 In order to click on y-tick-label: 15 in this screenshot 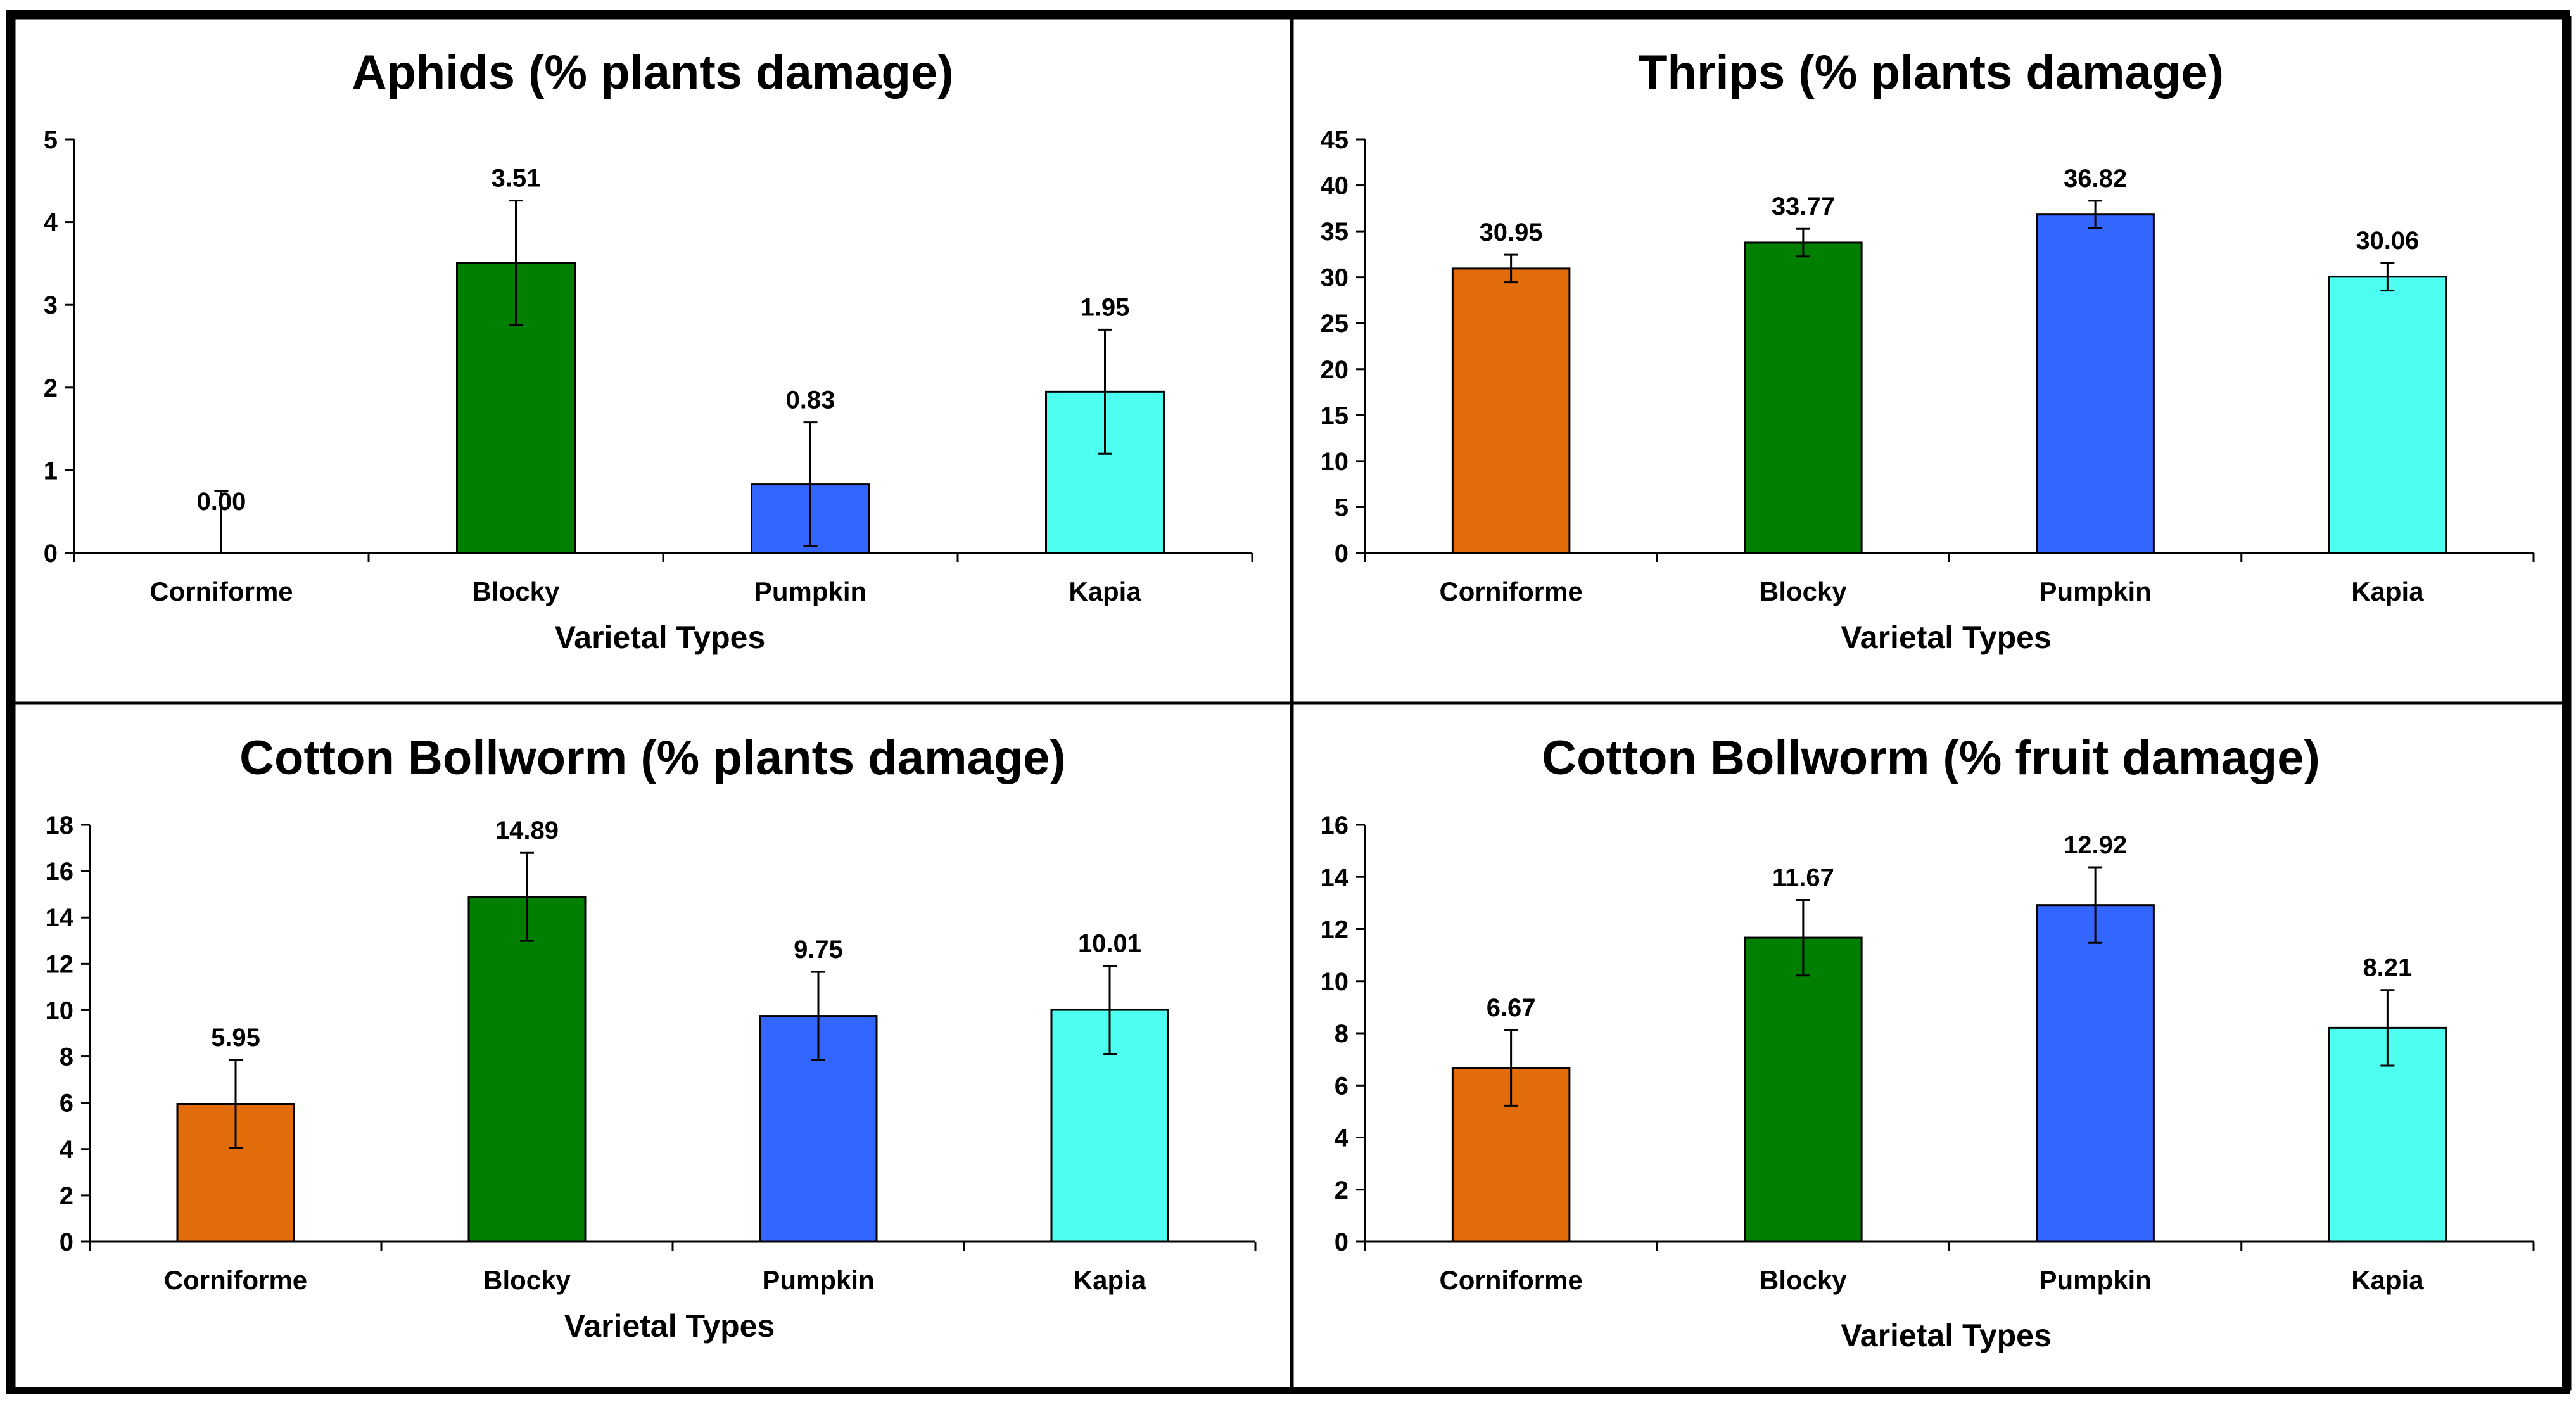, I will do `click(1335, 416)`.